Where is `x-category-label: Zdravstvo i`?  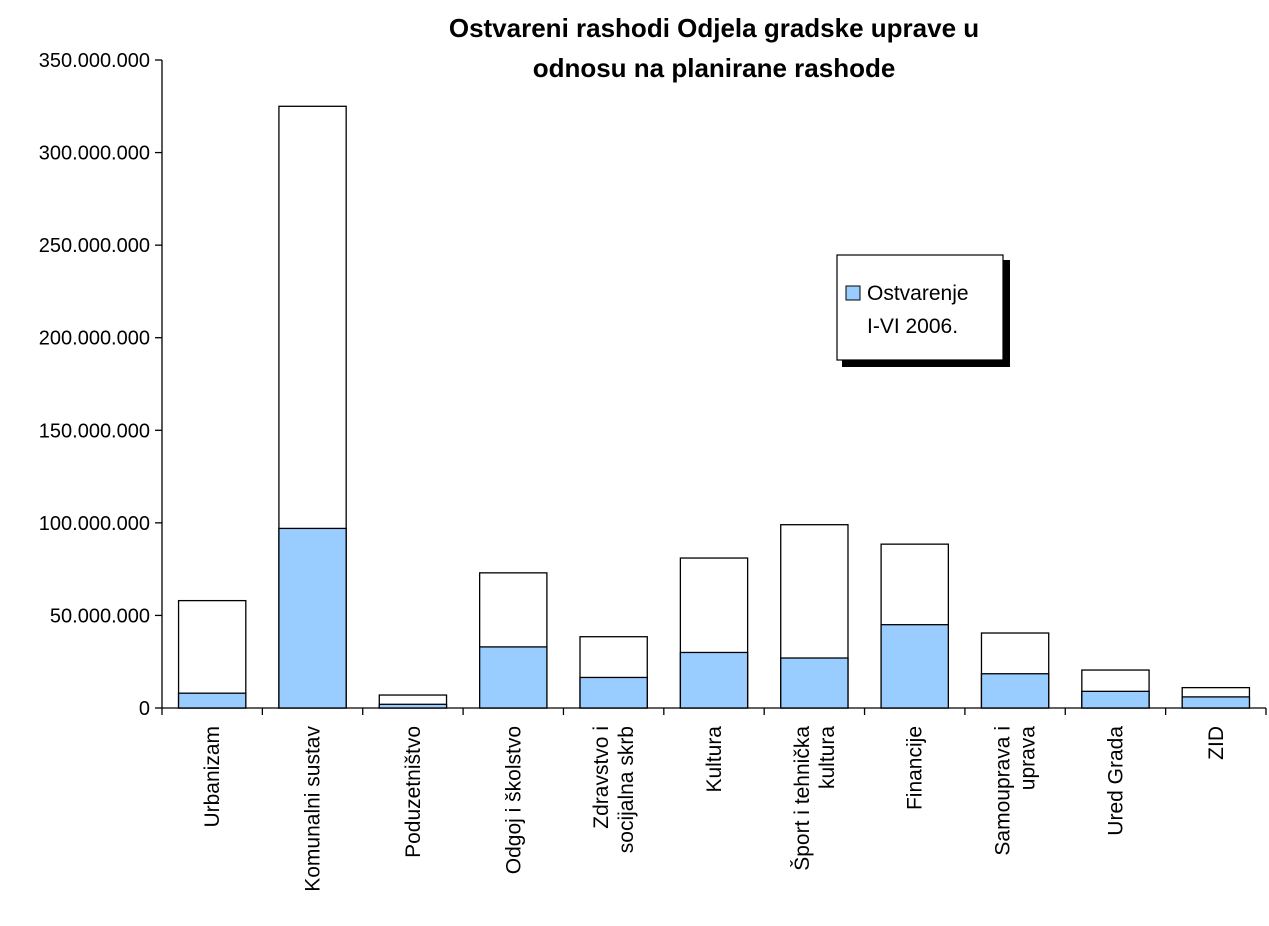 x-category-label: Zdravstvo i is located at coordinates (601, 777).